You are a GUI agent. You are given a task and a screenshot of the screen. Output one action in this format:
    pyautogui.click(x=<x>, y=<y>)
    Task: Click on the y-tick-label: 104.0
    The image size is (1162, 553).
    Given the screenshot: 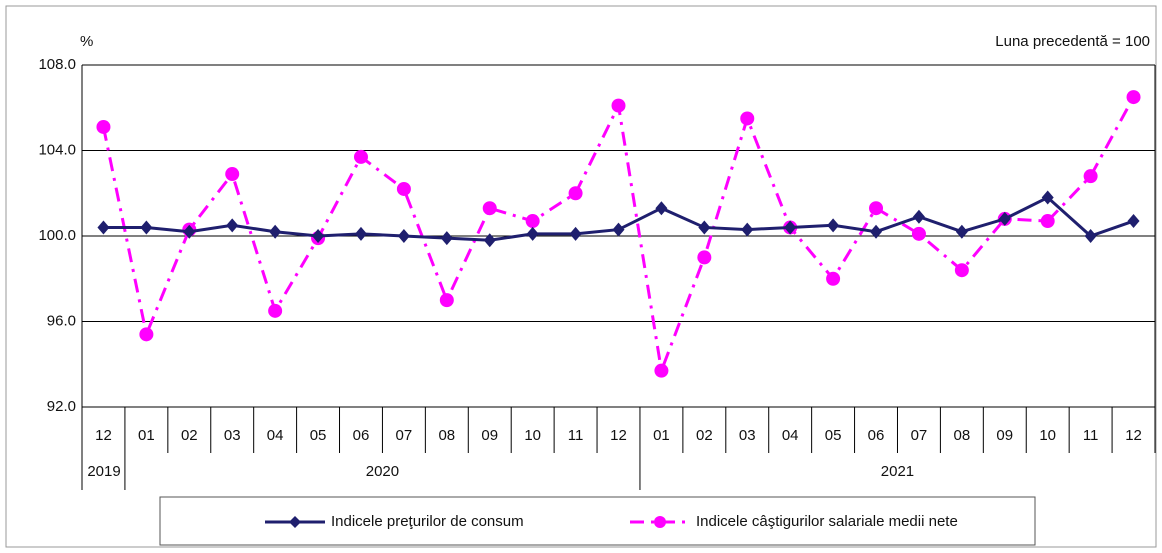 What is the action you would take?
    pyautogui.click(x=57, y=149)
    